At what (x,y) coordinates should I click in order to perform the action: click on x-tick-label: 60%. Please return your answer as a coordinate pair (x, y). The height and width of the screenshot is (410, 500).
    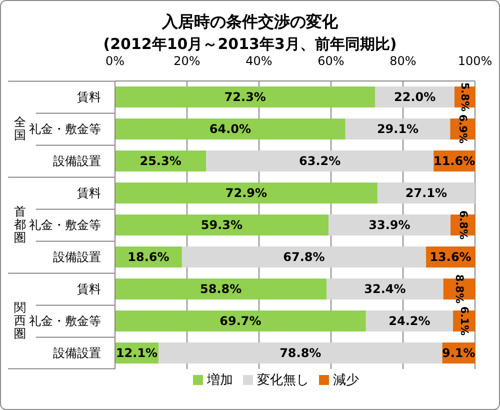
    Looking at the image, I should click on (331, 61).